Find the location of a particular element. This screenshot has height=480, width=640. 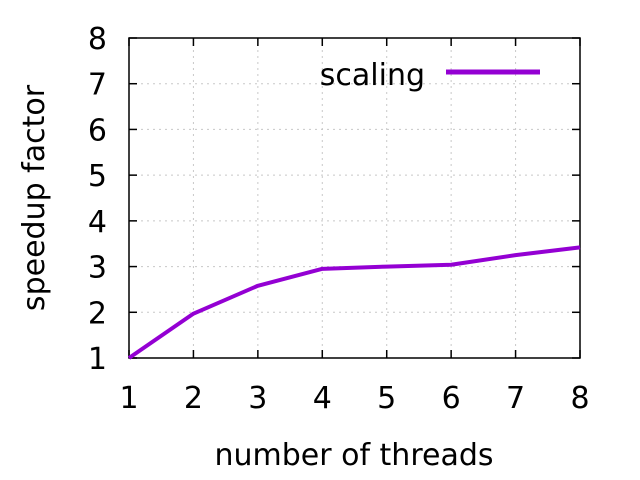

x-tick-label: 1 is located at coordinates (128, 398).